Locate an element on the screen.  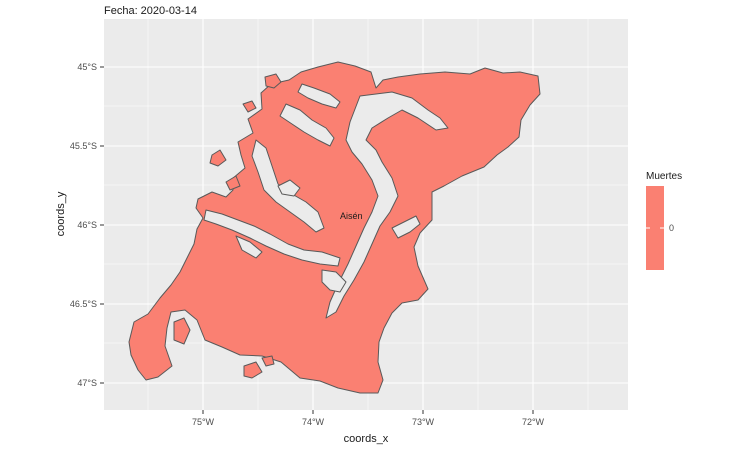
legend-title: Muertes is located at coordinates (664, 176).